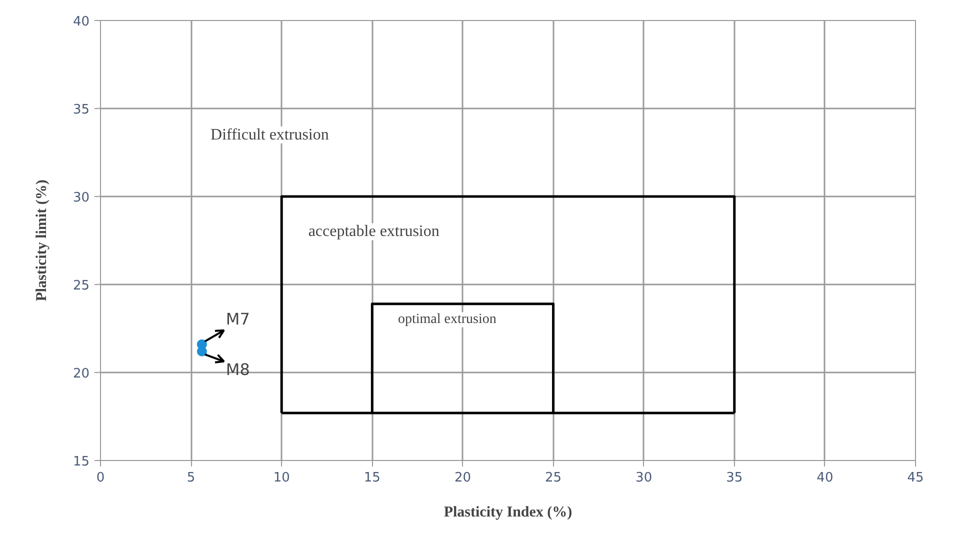  I want to click on x-tick-label: 35, so click(734, 478).